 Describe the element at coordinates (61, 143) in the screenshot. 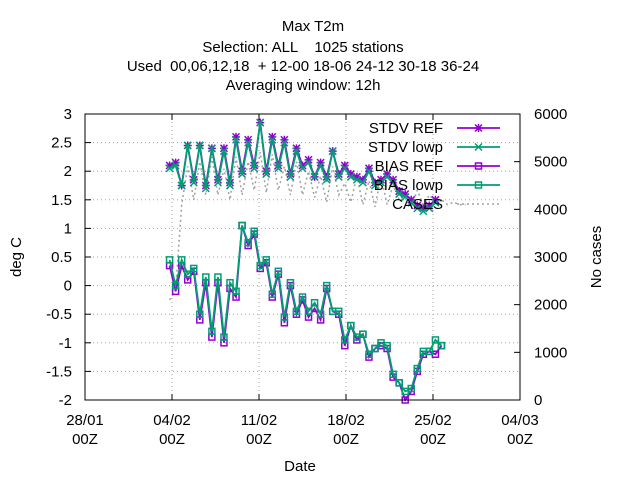

I see `y-tick-label: 2.5` at that location.